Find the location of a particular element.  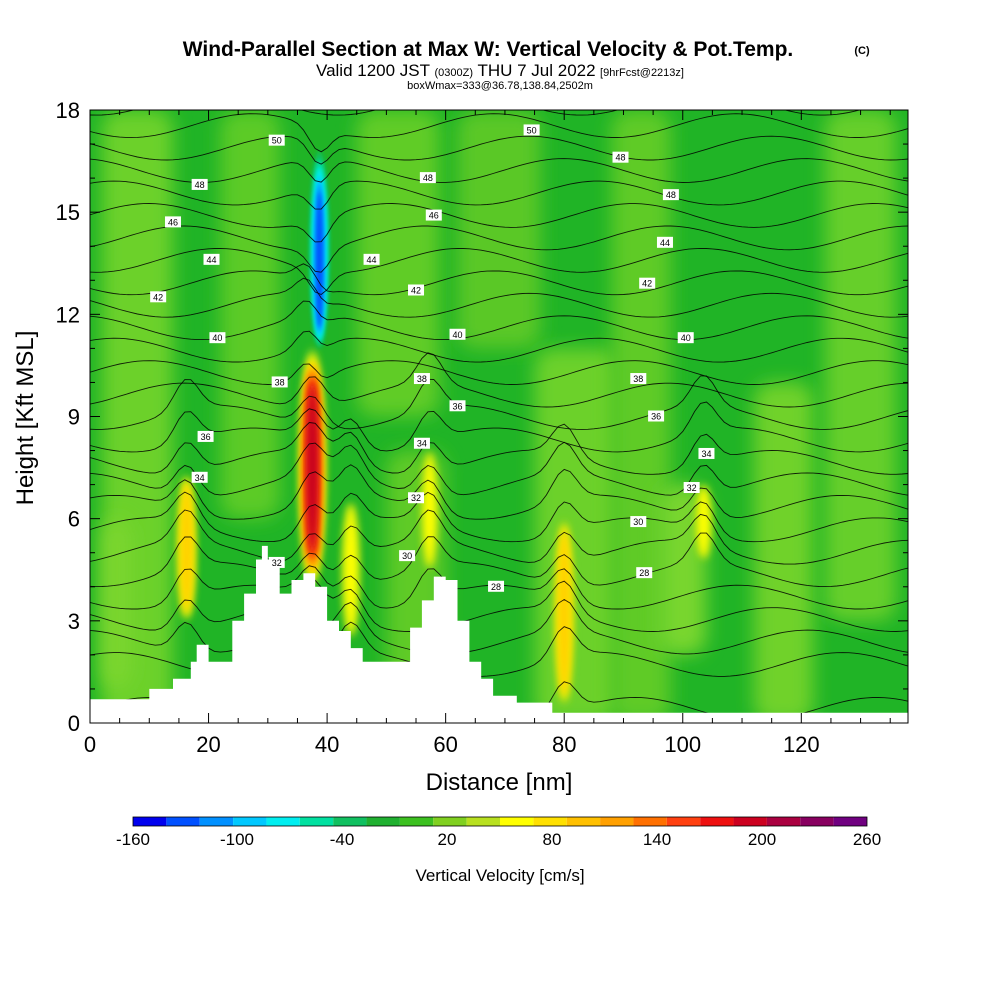

y-tick-label: 18 is located at coordinates (68, 110).